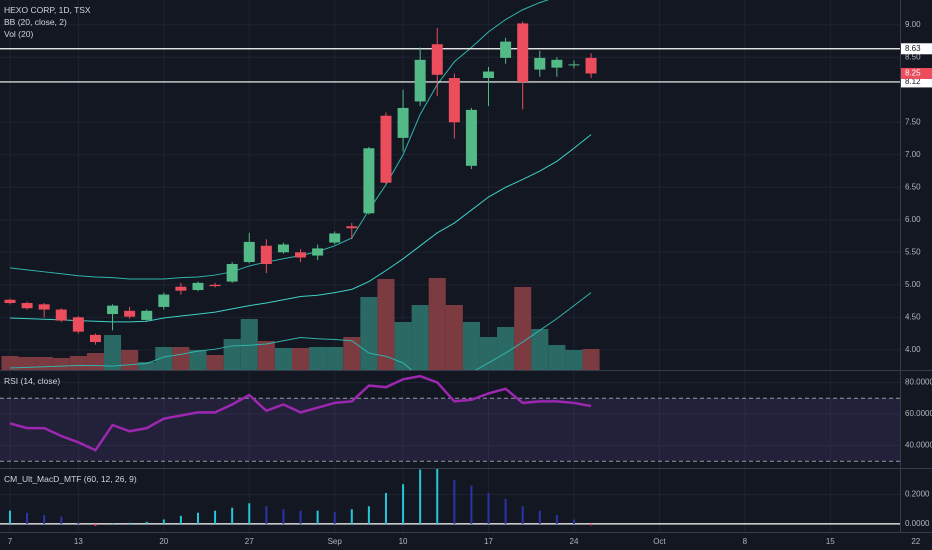  Describe the element at coordinates (913, 219) in the screenshot. I see `y-tick-label: 6.00` at that location.